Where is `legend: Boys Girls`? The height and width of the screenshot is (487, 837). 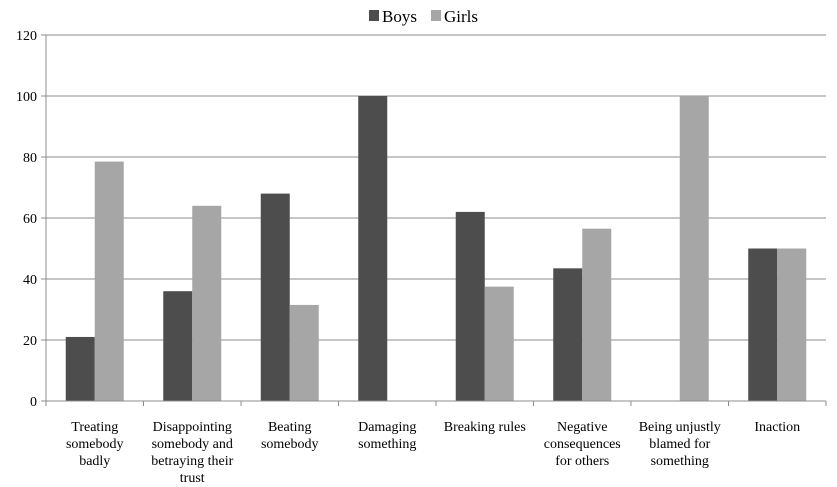
legend: Boys Girls is located at coordinates (423, 16).